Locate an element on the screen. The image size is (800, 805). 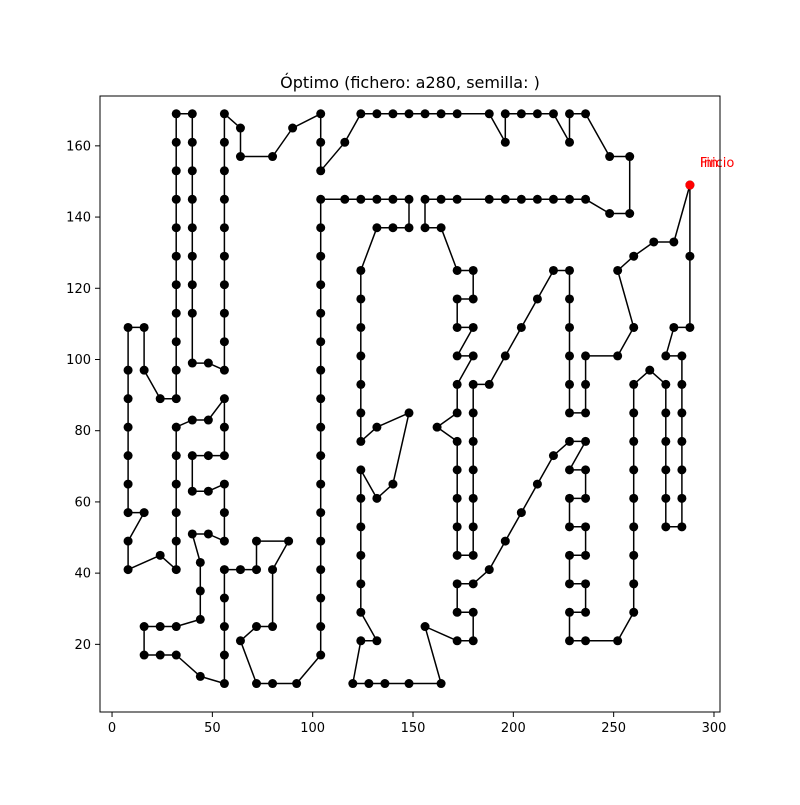
x-tick-label: 250 is located at coordinates (613, 728).